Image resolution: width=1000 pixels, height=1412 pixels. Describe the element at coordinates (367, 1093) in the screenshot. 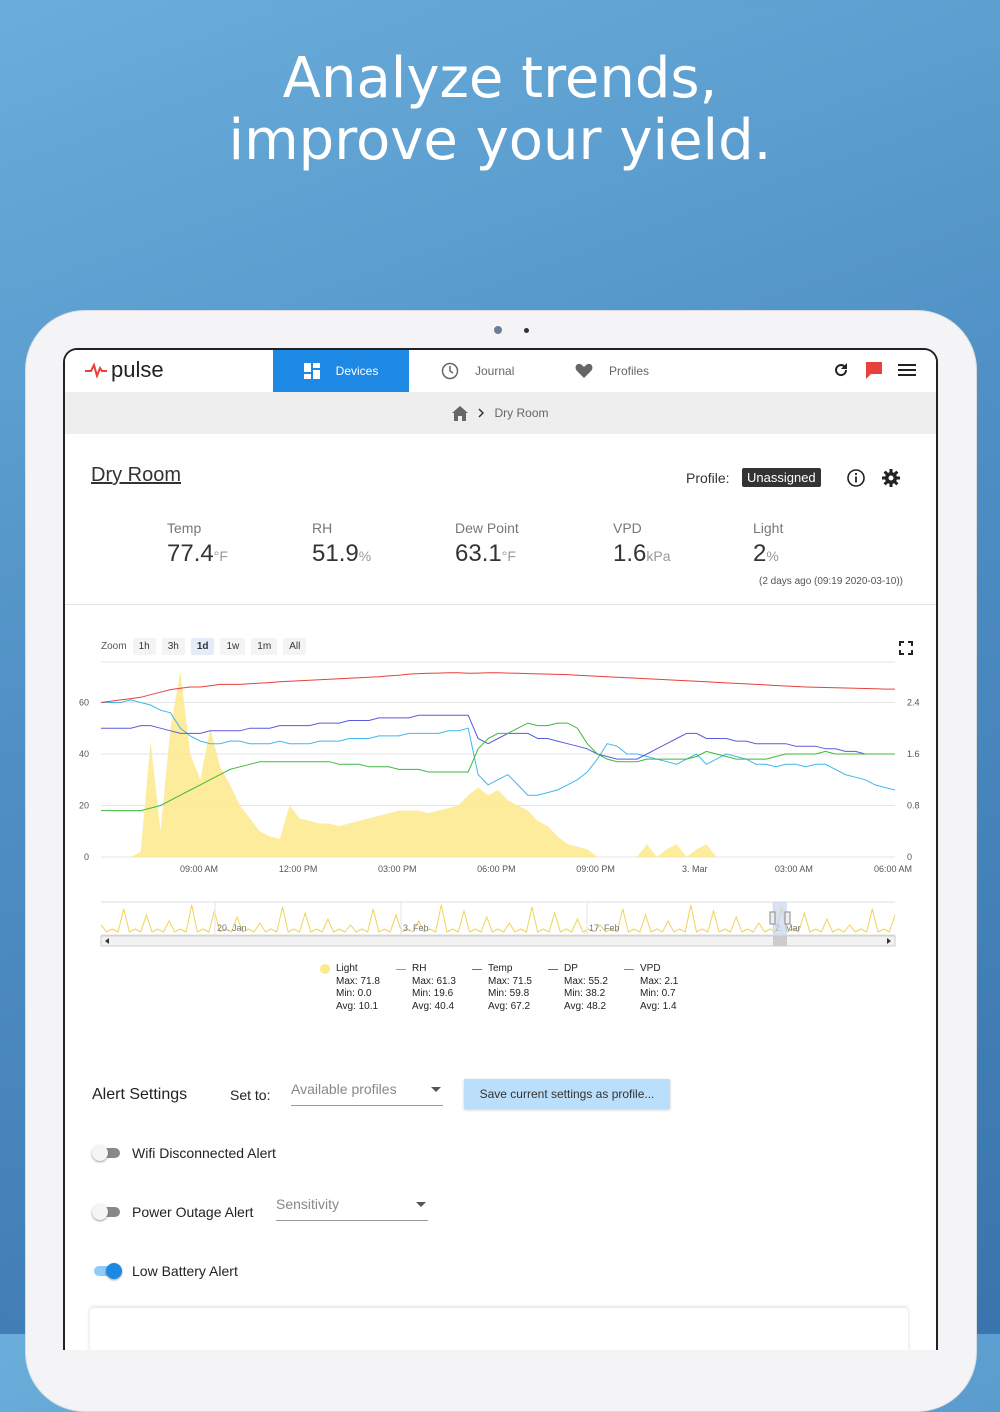

I see `profiles-select: Available profiles` at that location.